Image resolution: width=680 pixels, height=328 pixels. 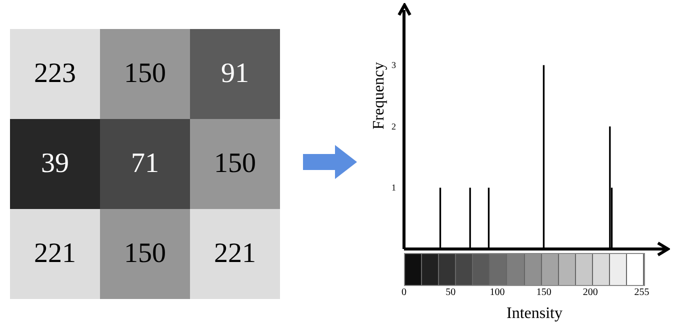 What do you see at coordinates (55, 74) in the screenshot?
I see `data-label: 223` at bounding box center [55, 74].